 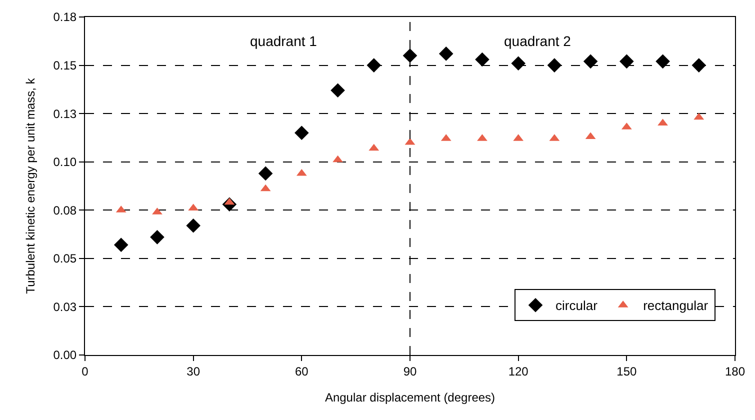 What do you see at coordinates (65, 355) in the screenshot?
I see `y-tick-label: 0.00` at bounding box center [65, 355].